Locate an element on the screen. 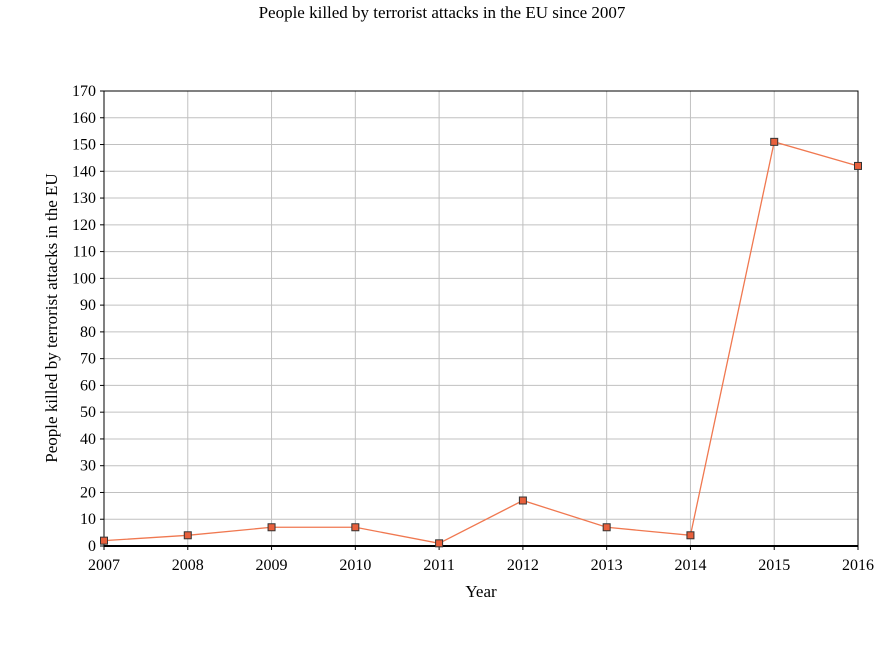  x-tick-label: 2013 is located at coordinates (607, 565).